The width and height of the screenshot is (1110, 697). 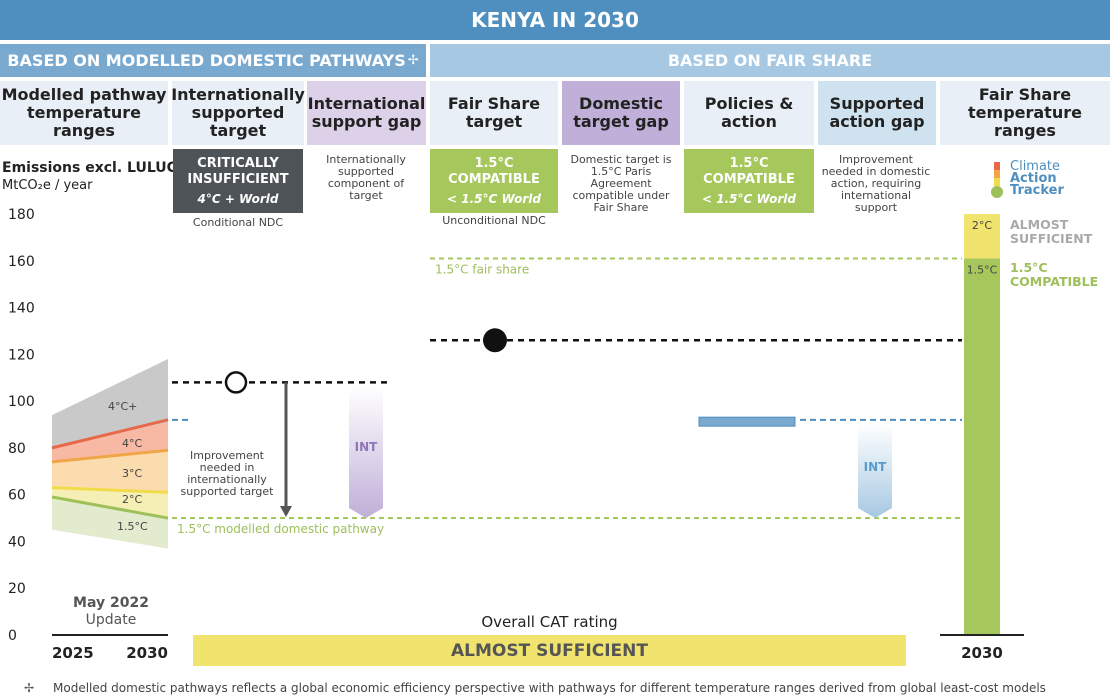 What do you see at coordinates (982, 225) in the screenshot?
I see `fair-share-range-label: 2°C` at bounding box center [982, 225].